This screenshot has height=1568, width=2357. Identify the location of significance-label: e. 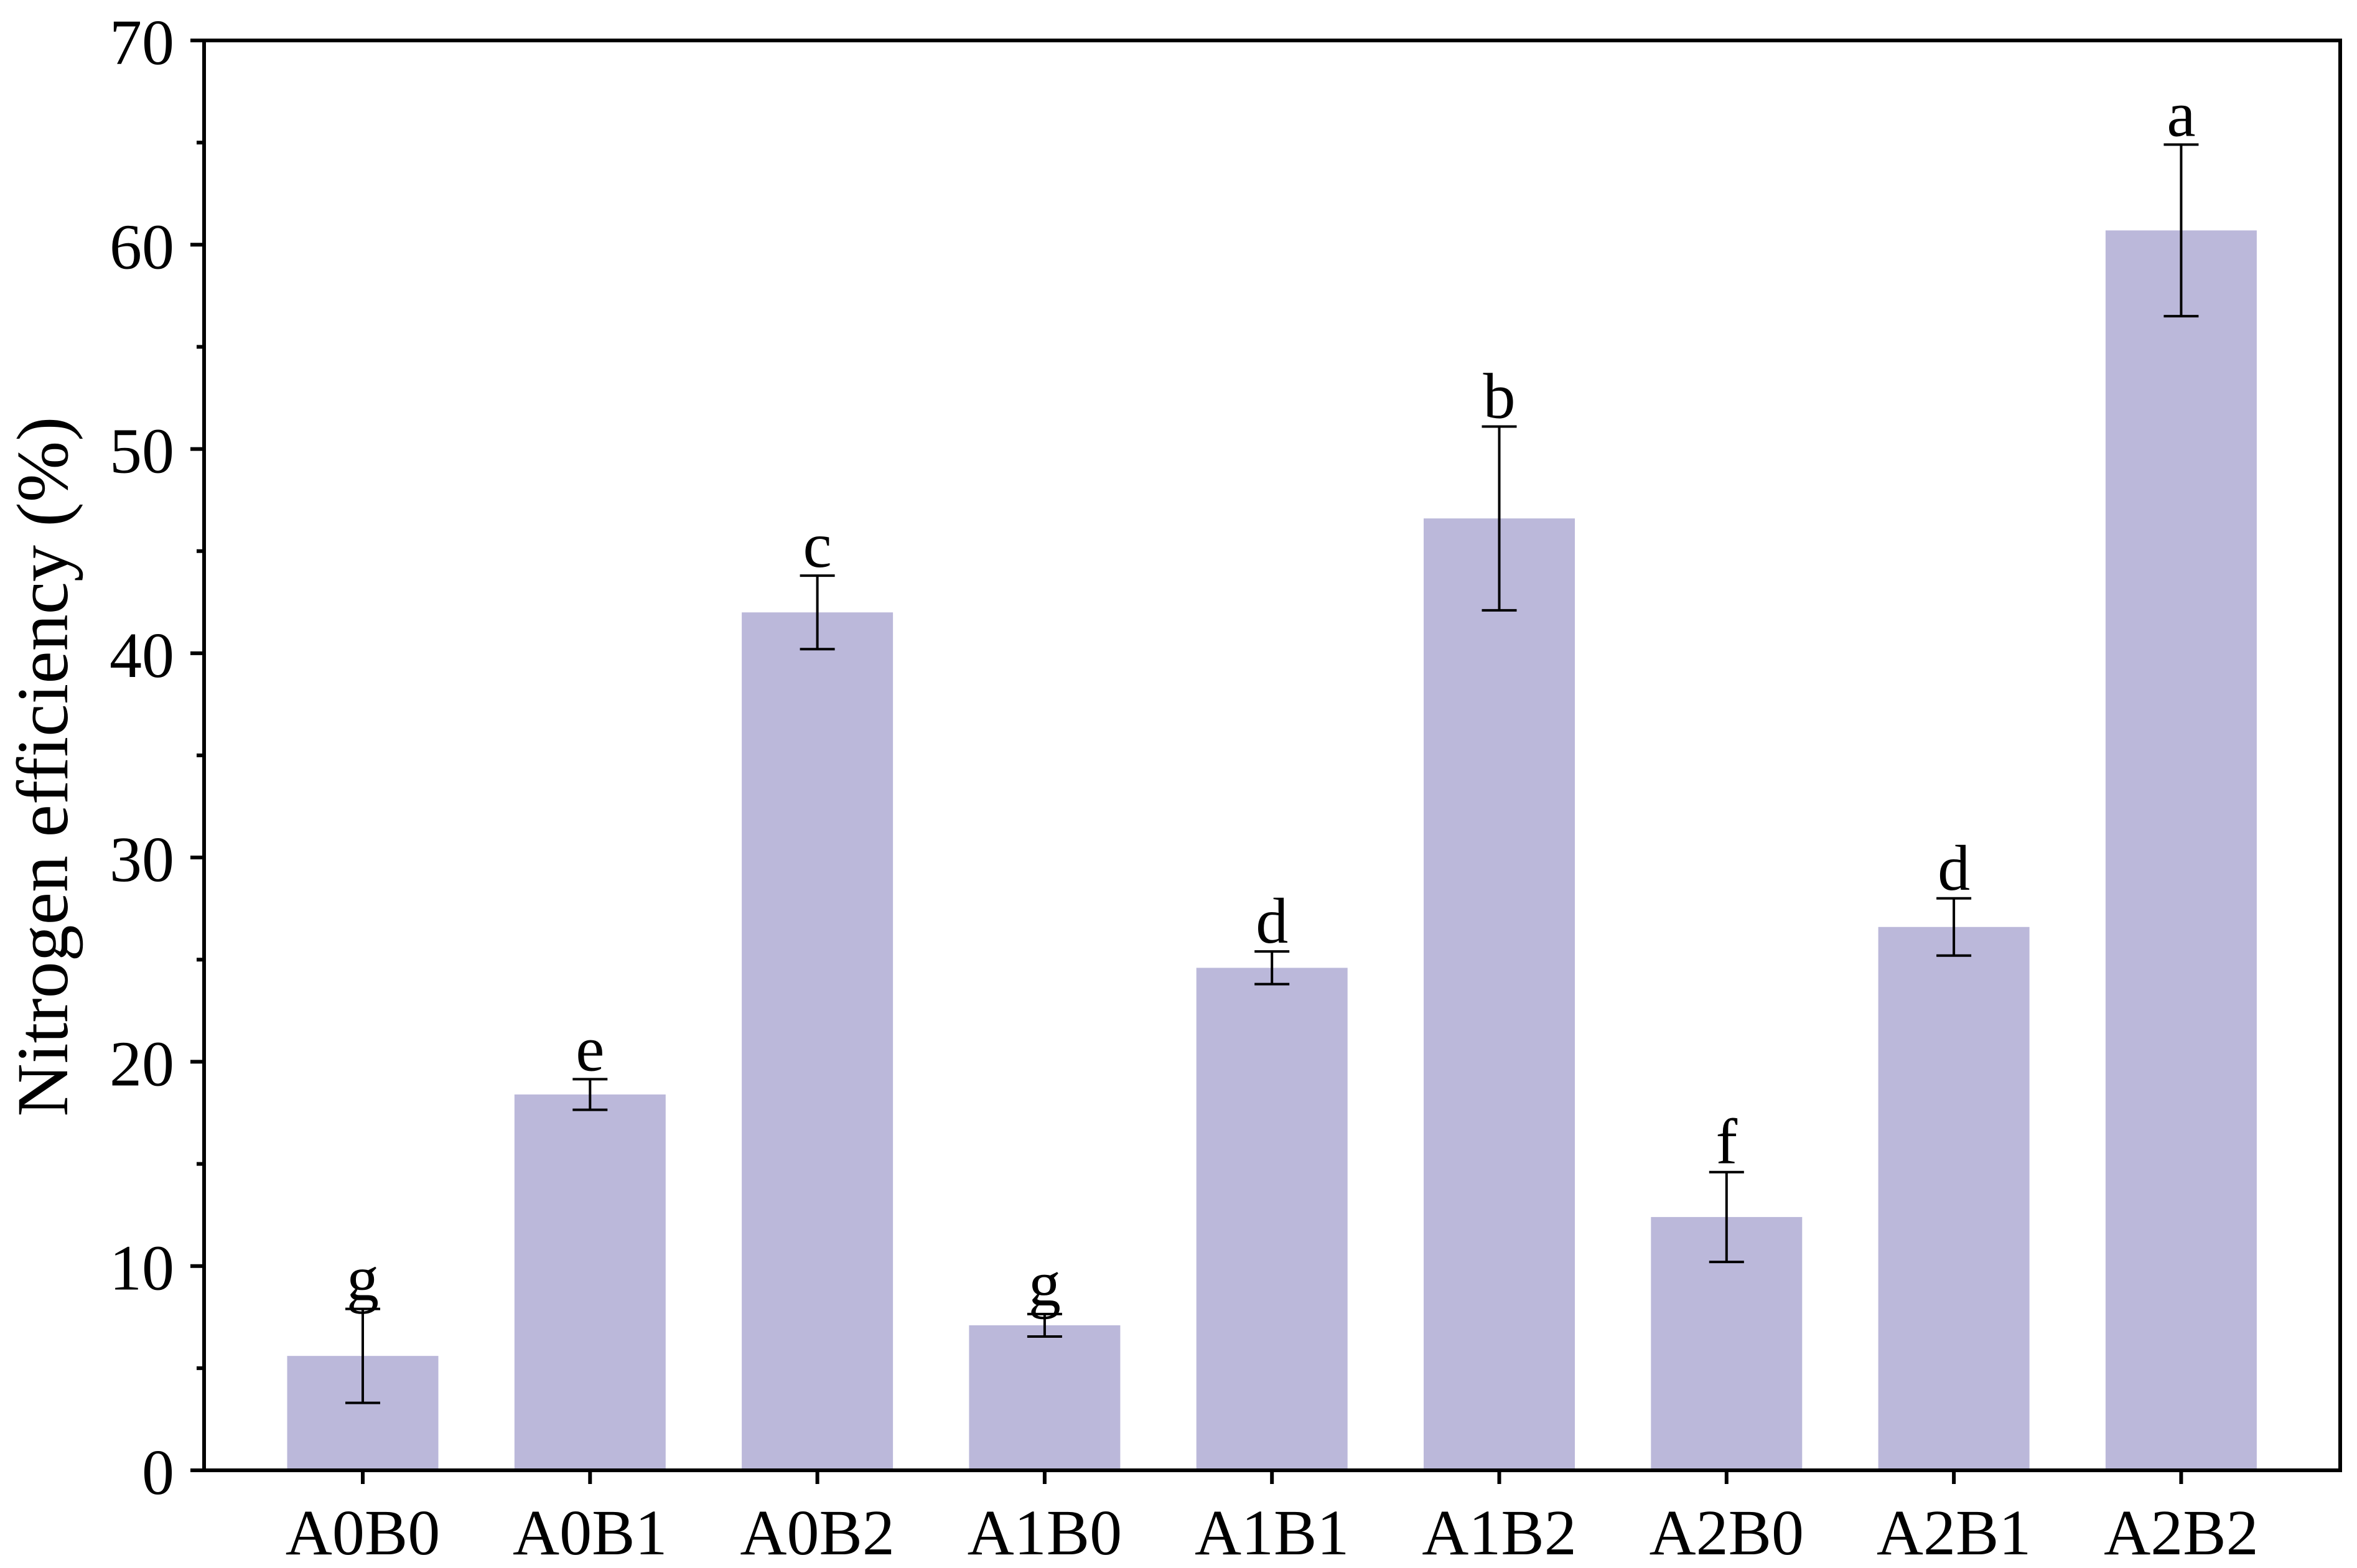
(590, 1049).